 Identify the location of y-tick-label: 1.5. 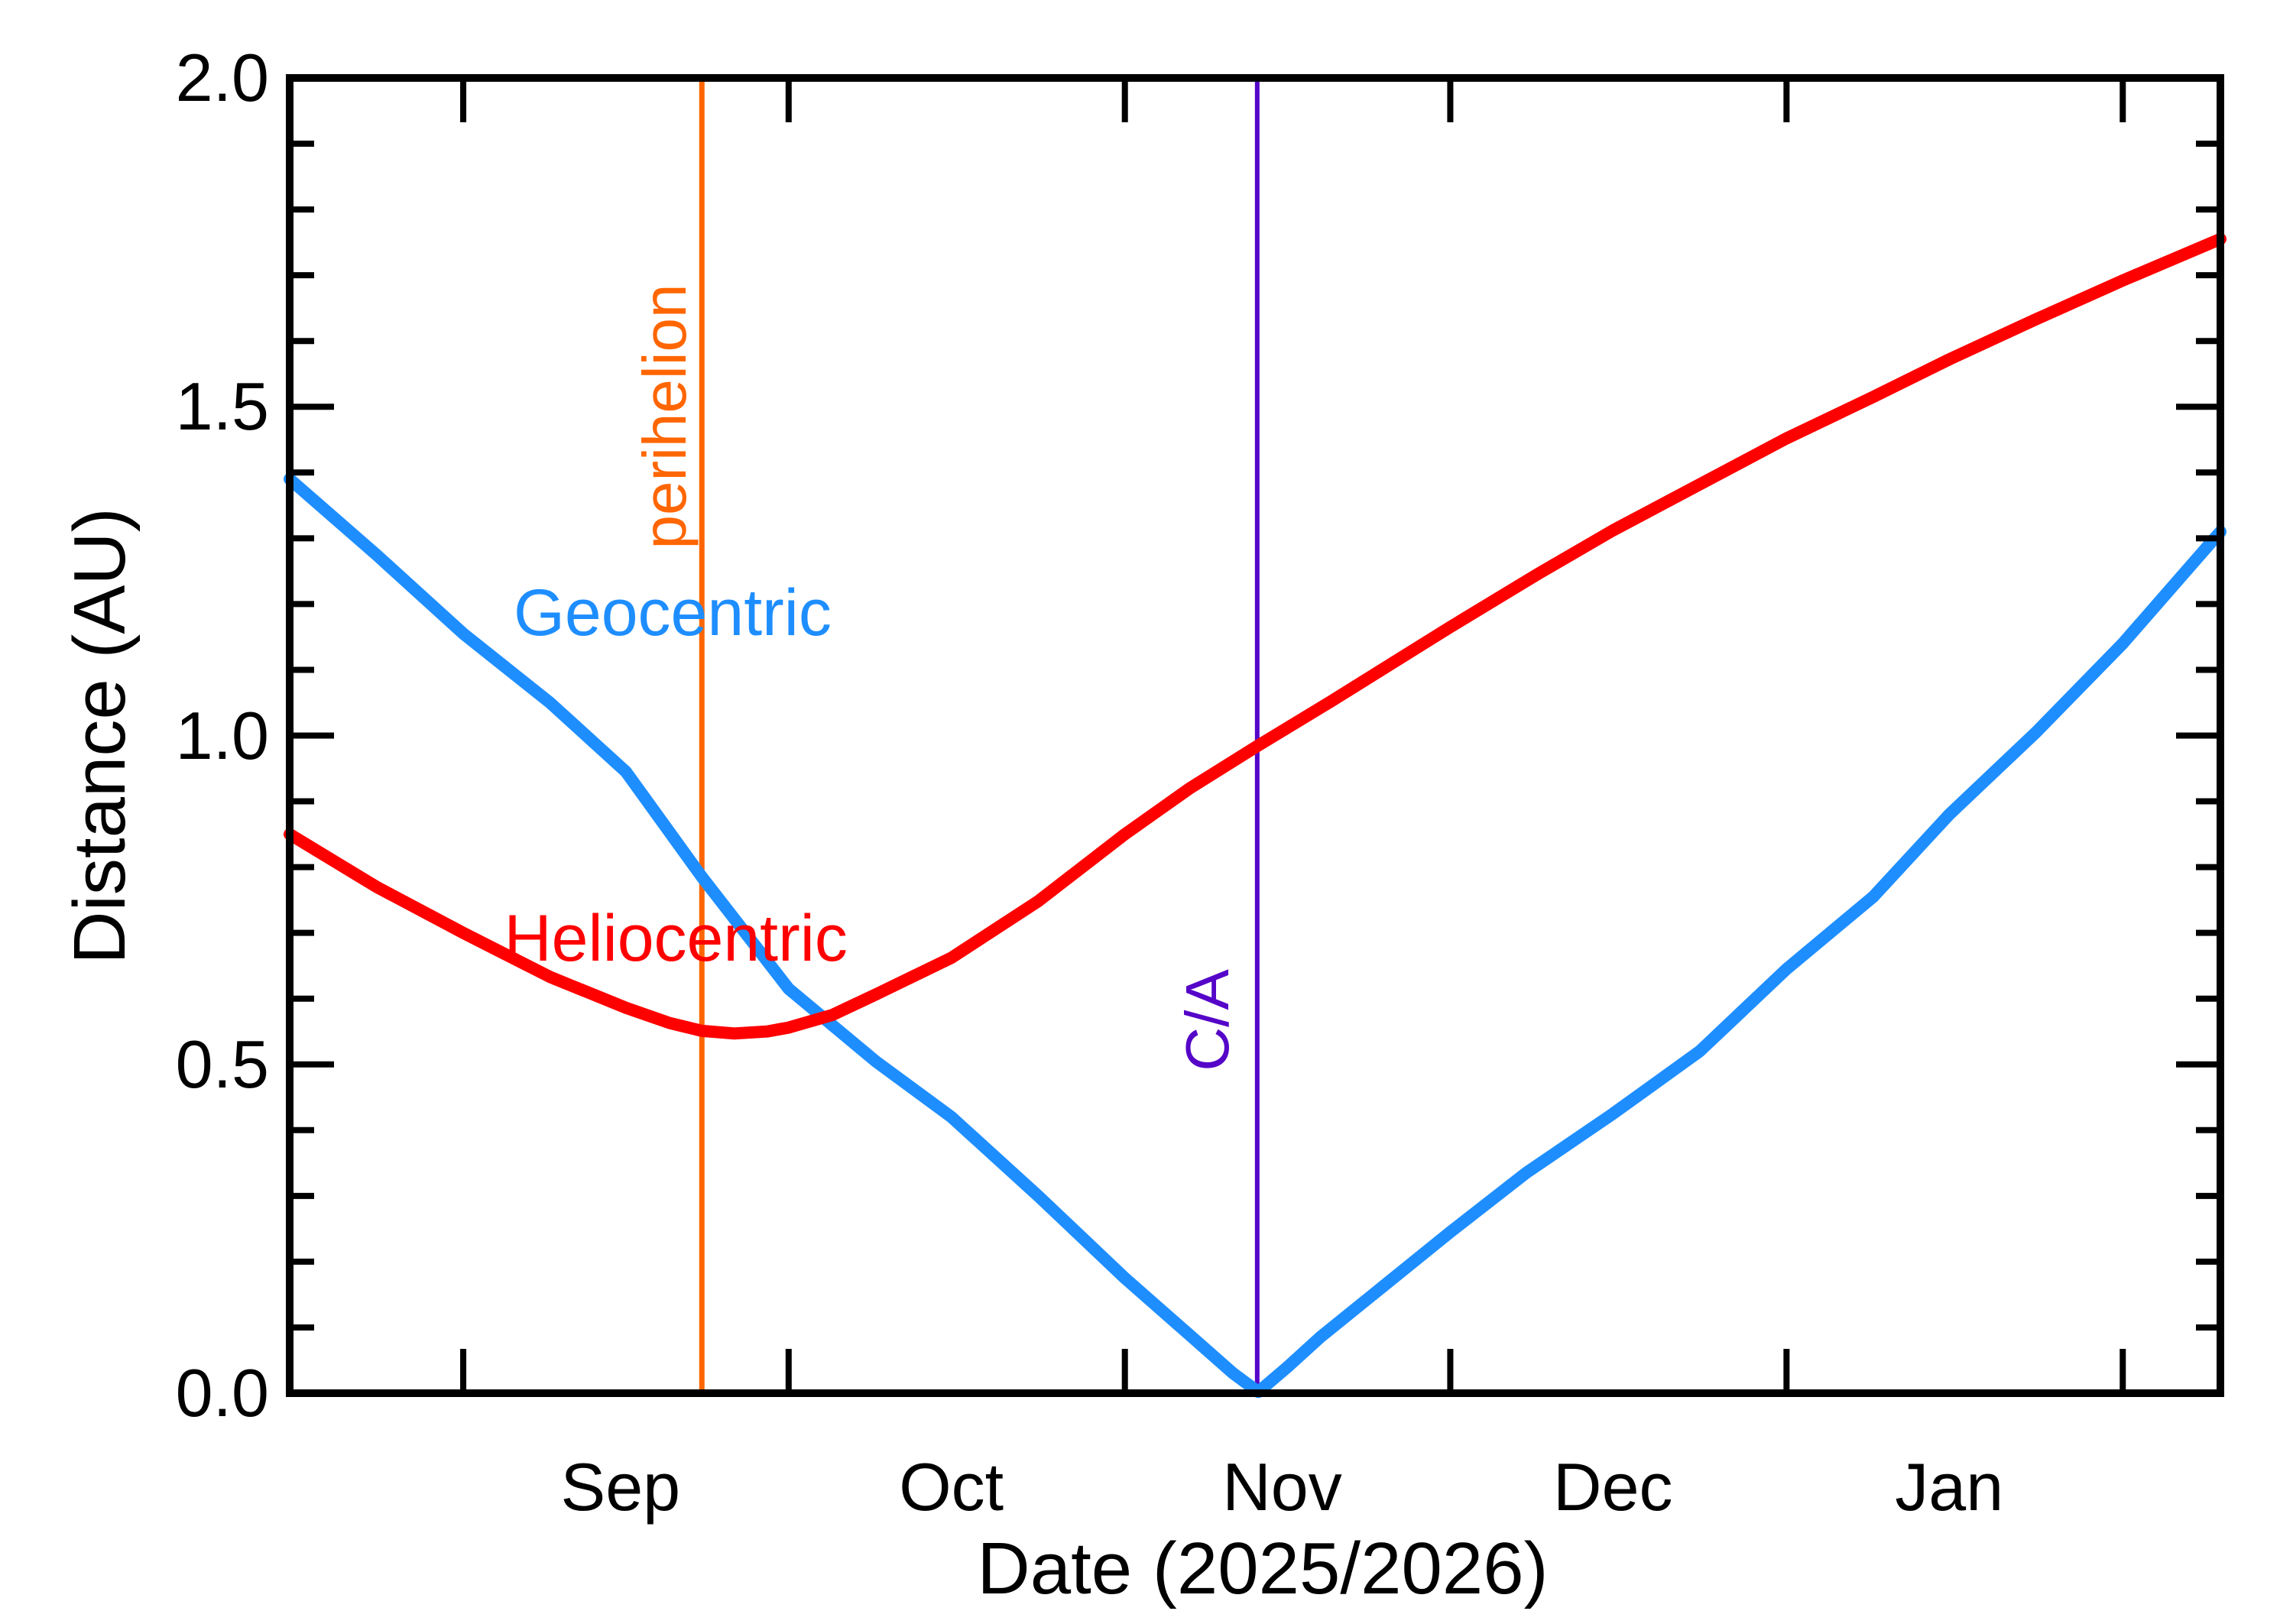
(222, 406).